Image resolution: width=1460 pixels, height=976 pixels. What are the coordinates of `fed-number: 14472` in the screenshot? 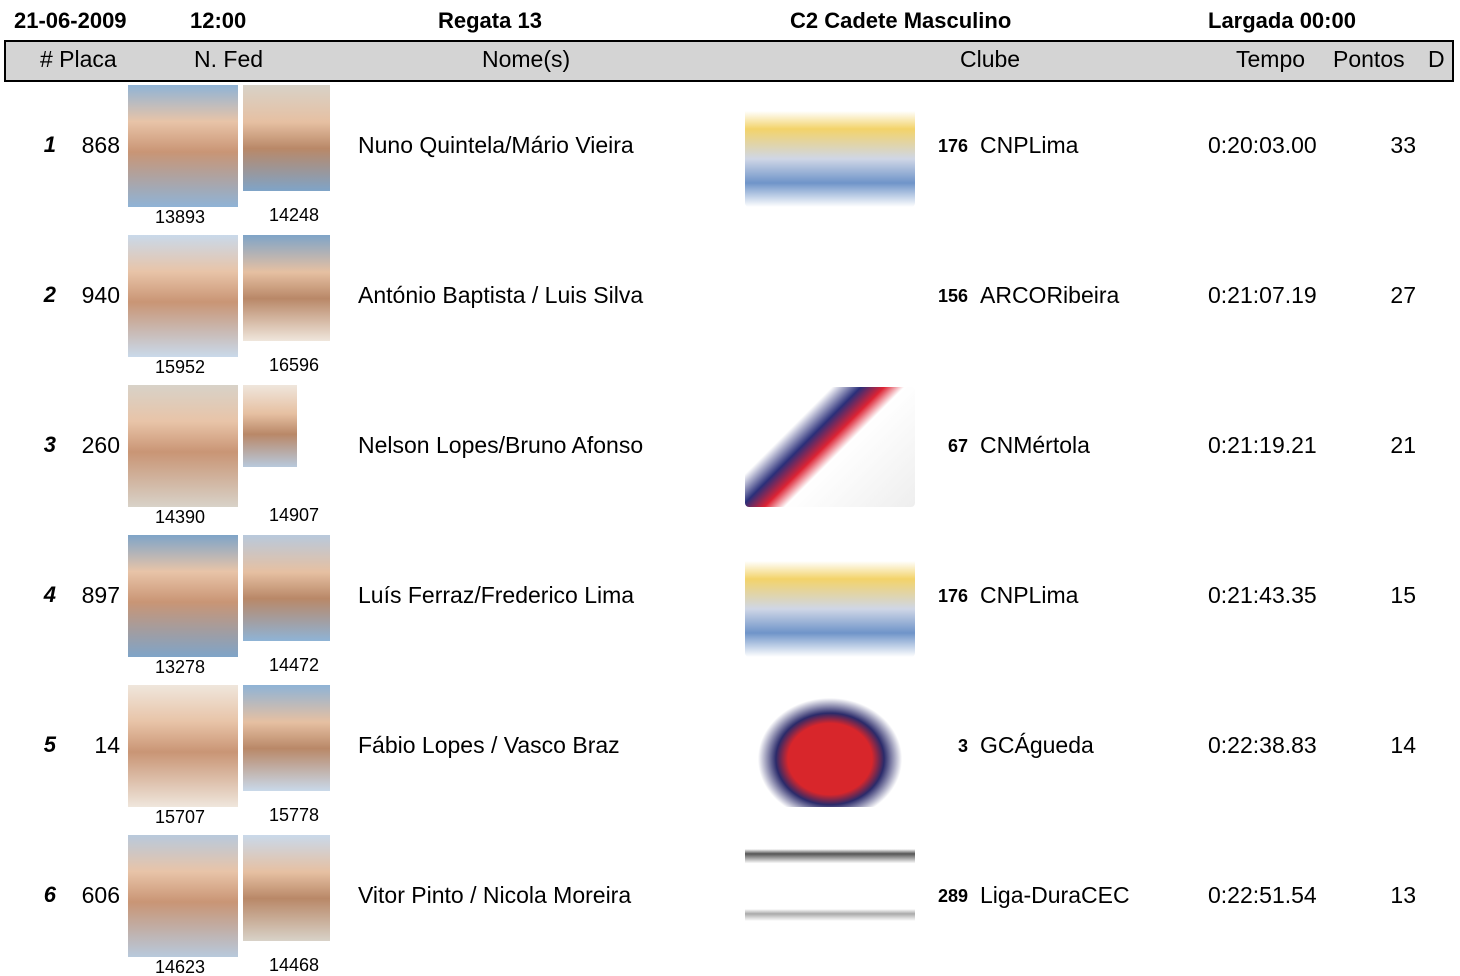 It's located at (294, 665).